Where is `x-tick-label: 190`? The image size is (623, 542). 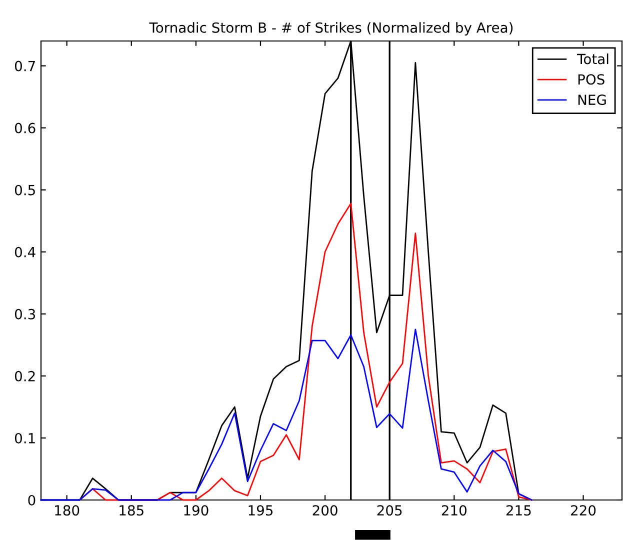
x-tick-label: 190 is located at coordinates (196, 510).